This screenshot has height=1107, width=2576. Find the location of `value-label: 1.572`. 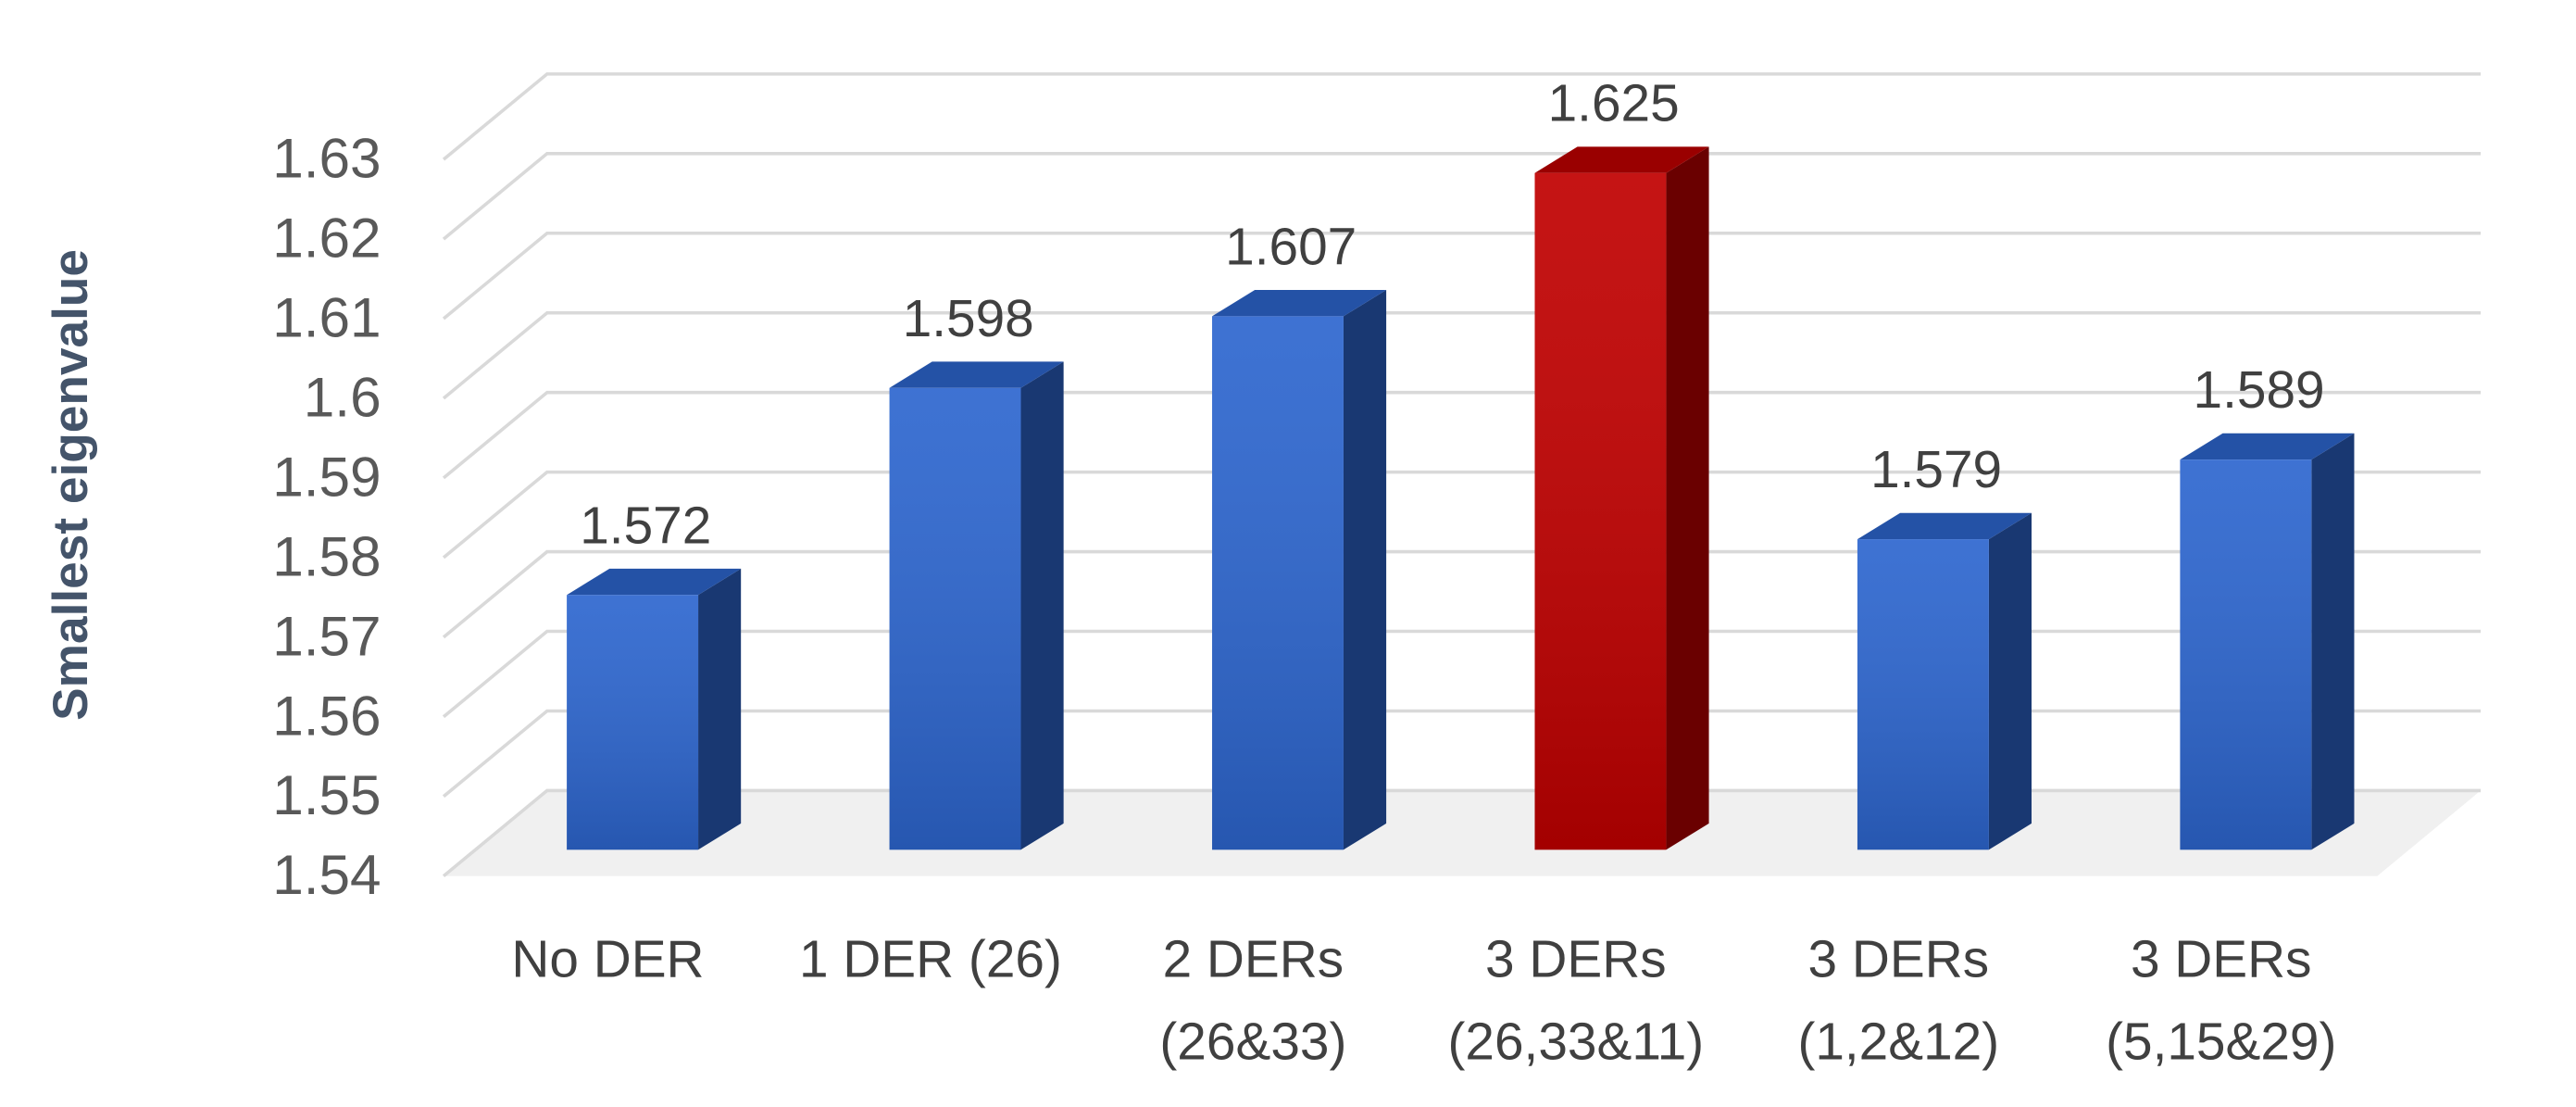

value-label: 1.572 is located at coordinates (645, 526).